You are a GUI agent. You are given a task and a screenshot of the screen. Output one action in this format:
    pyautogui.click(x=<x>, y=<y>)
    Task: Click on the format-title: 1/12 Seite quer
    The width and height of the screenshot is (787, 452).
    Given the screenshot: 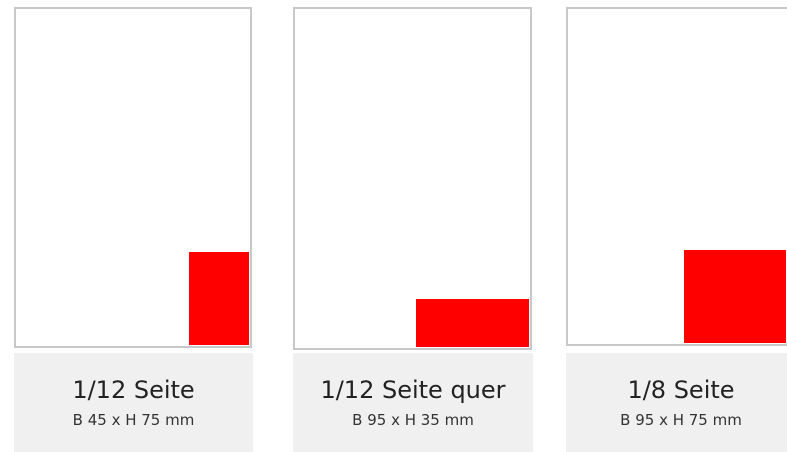 What is the action you would take?
    pyautogui.click(x=413, y=390)
    